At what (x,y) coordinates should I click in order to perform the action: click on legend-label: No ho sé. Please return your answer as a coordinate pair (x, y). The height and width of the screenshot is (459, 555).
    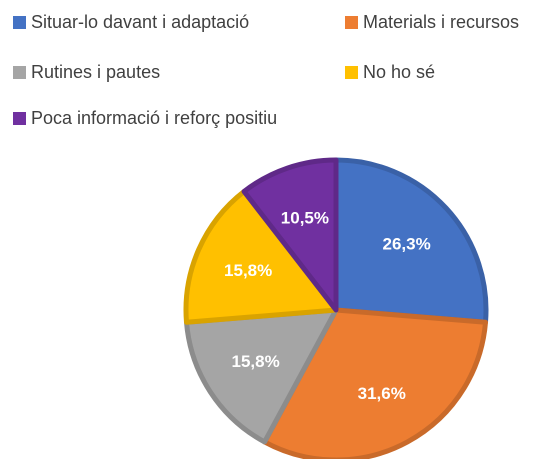
    Looking at the image, I should click on (399, 72).